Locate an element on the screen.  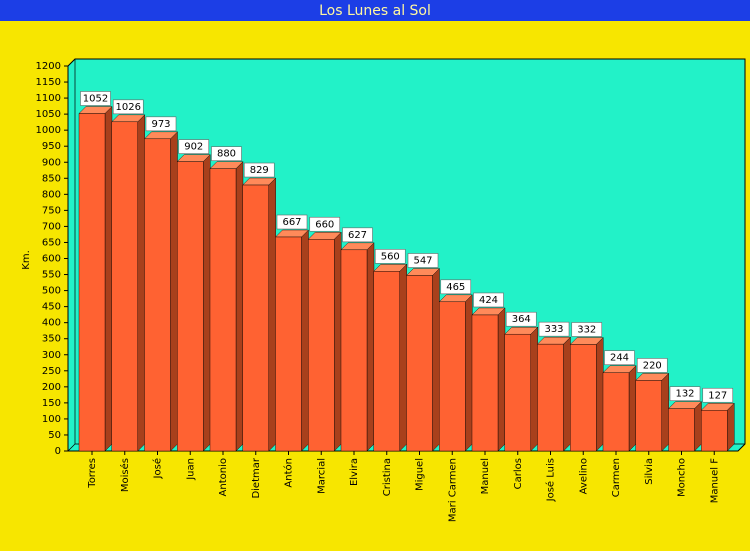
y-tick-label: 750 is located at coordinates (51, 210).